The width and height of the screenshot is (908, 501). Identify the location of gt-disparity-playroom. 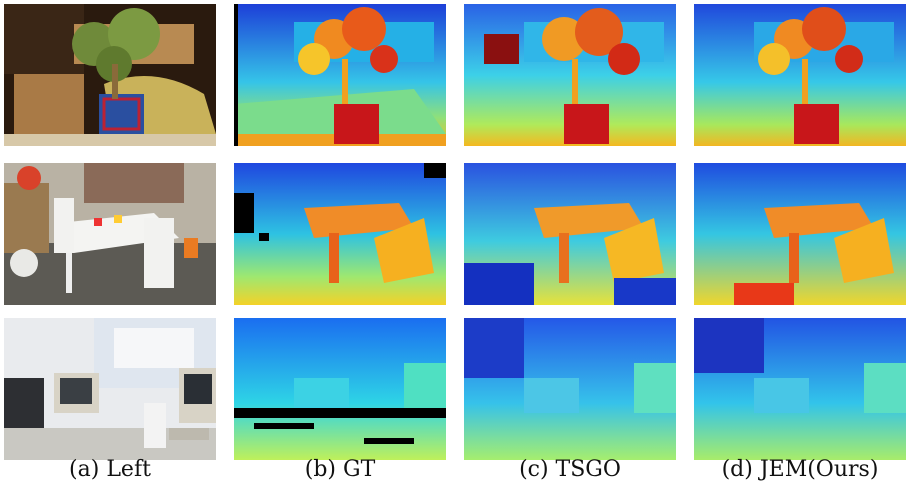
(340, 234).